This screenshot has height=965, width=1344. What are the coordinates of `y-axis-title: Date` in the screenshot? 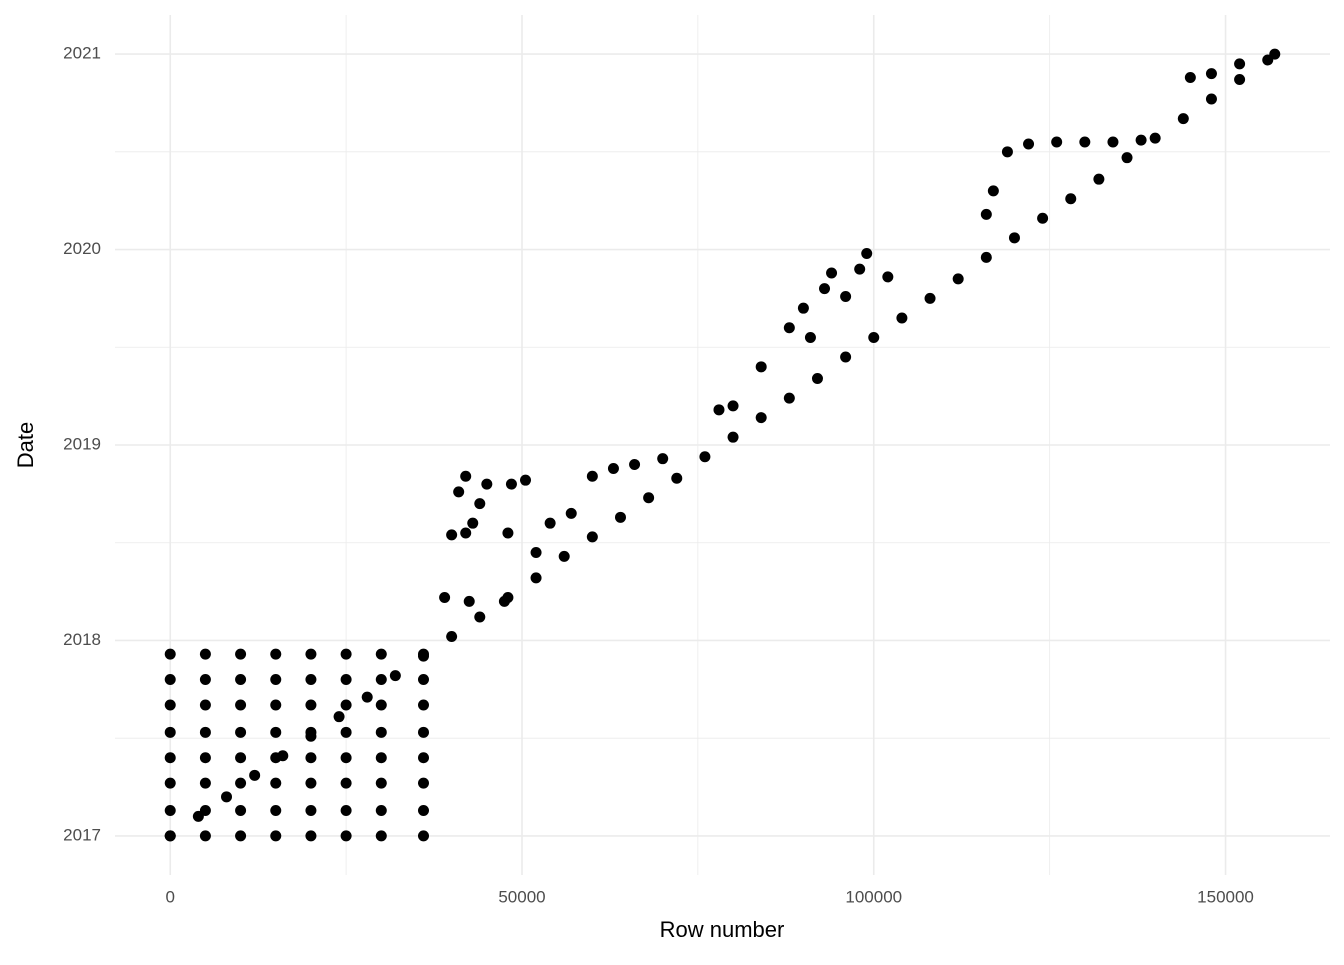 It's located at (25, 445).